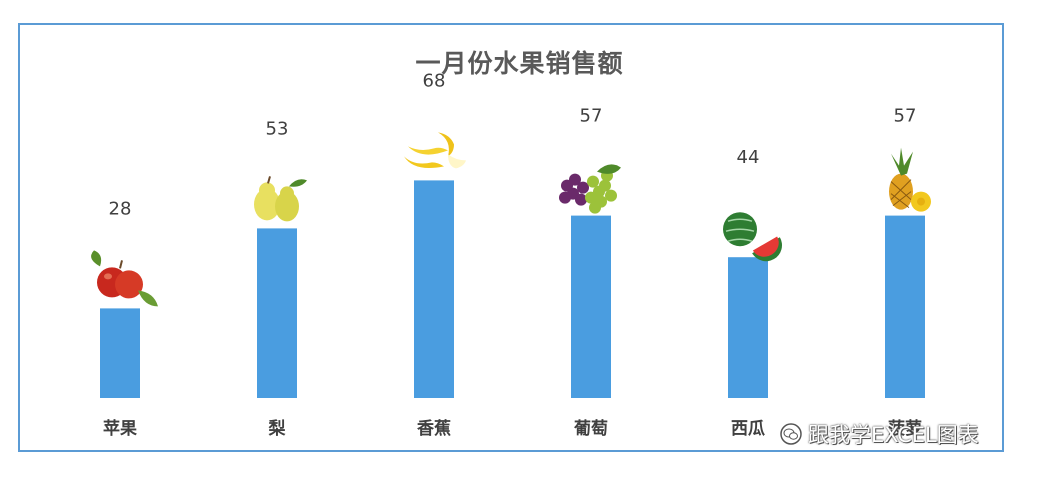  I want to click on watermark: 跟我学EXCEL图表, so click(879, 434).